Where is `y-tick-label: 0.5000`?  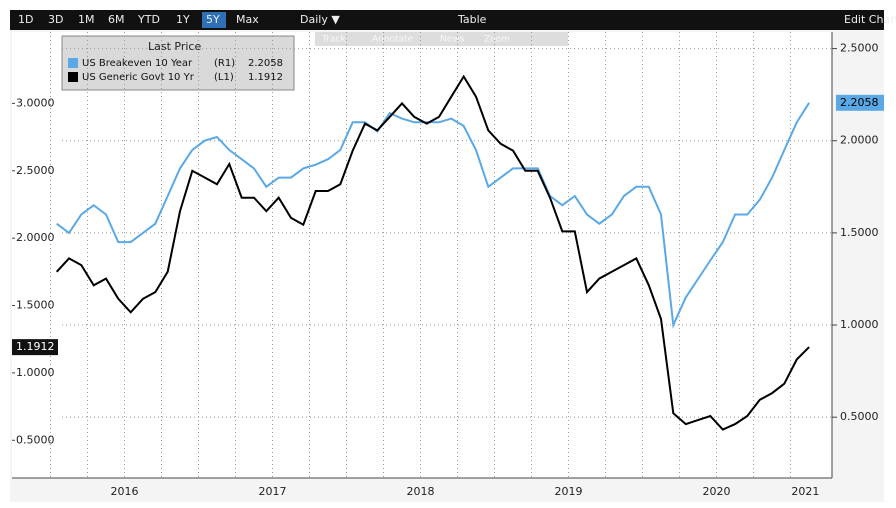
y-tick-label: 0.5000 is located at coordinates (35, 439).